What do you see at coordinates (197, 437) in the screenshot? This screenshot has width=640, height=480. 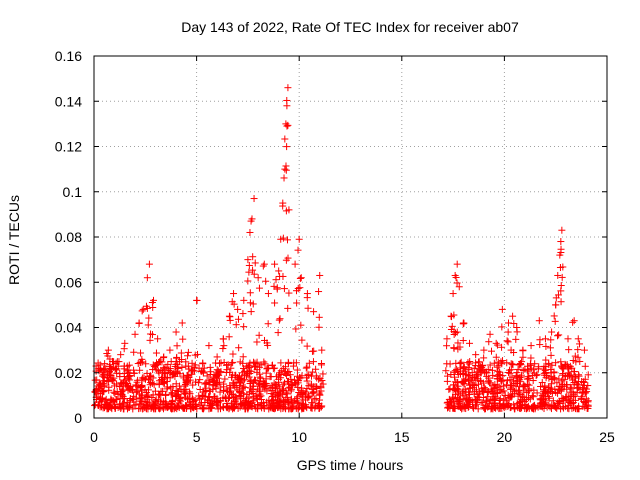 I see `x-tick-label: 5` at bounding box center [197, 437].